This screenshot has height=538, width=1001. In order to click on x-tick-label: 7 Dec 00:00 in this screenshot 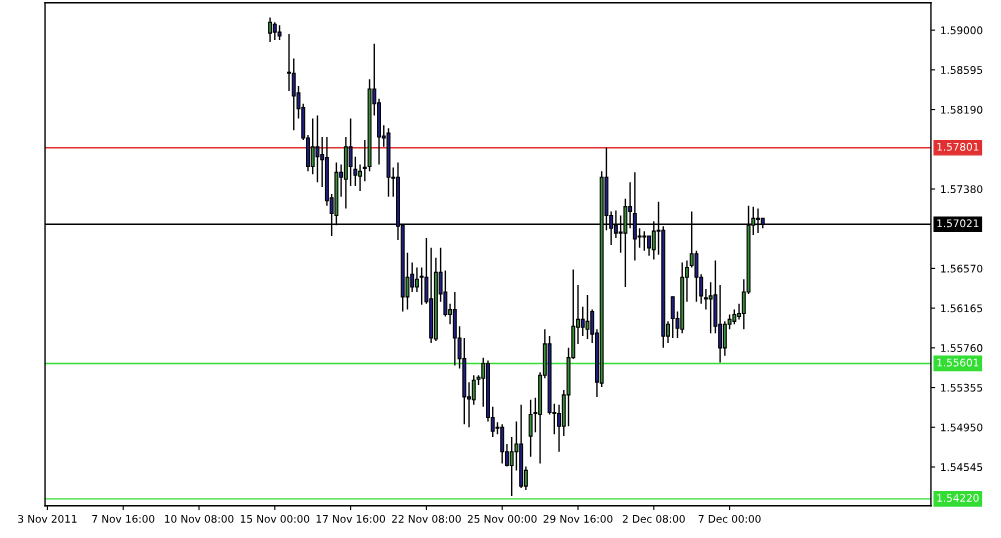, I will do `click(729, 518)`.